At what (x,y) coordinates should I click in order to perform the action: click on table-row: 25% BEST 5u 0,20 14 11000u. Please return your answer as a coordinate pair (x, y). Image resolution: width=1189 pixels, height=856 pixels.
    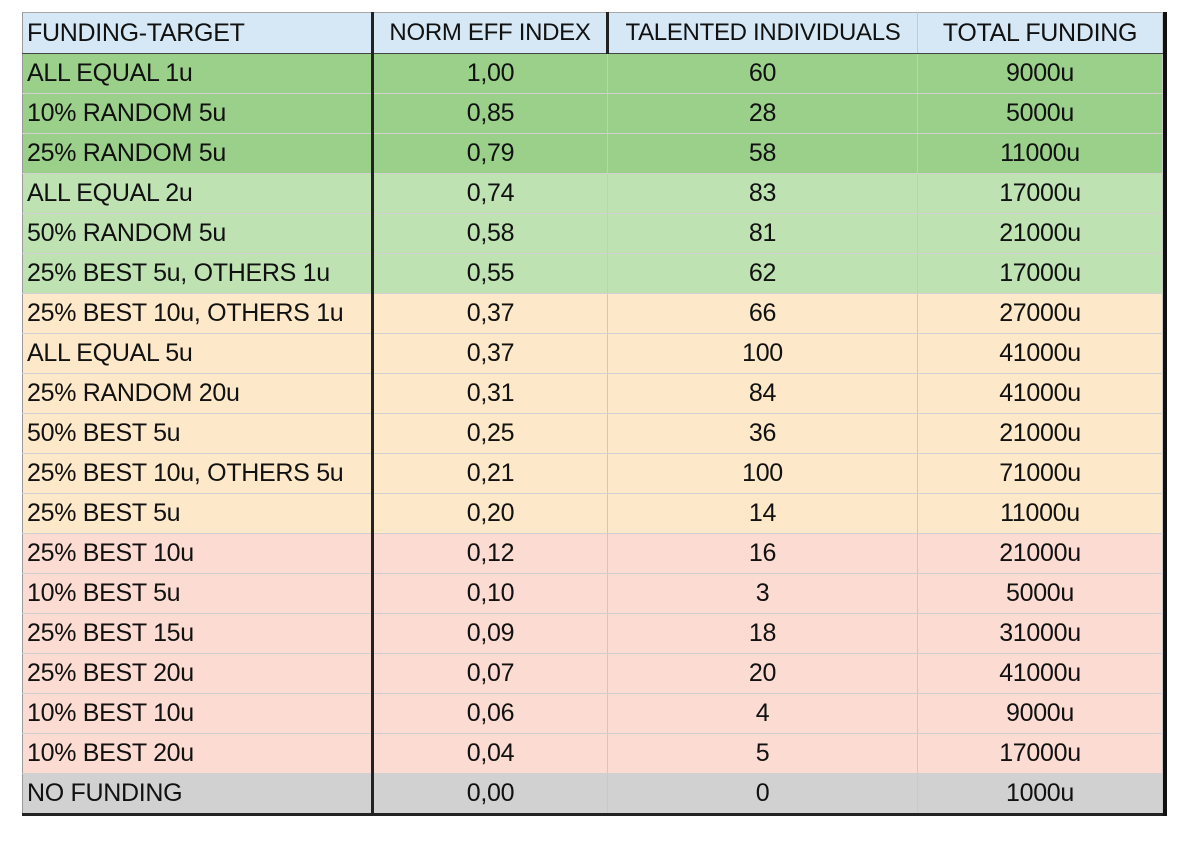
    Looking at the image, I should click on (592, 513).